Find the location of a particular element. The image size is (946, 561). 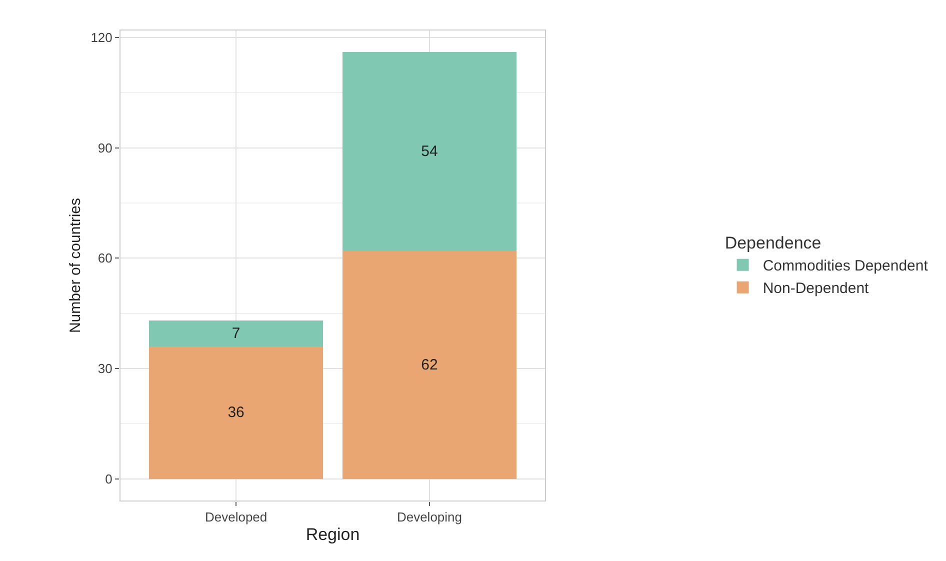

data-label: 7 is located at coordinates (236, 333).